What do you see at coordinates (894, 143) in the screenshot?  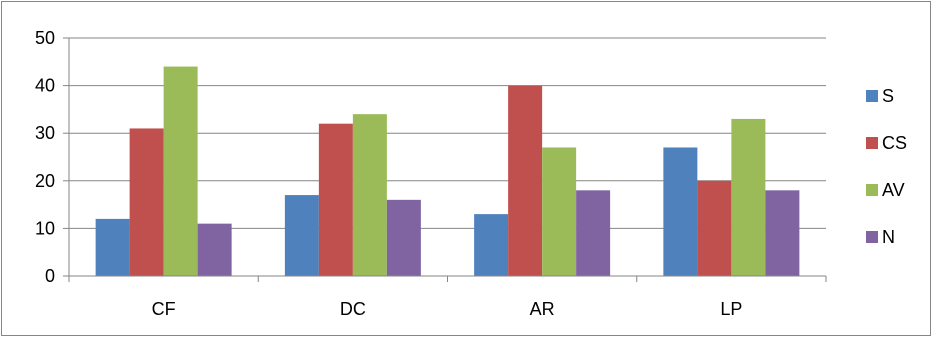 I see `legend-label-cs: CS` at bounding box center [894, 143].